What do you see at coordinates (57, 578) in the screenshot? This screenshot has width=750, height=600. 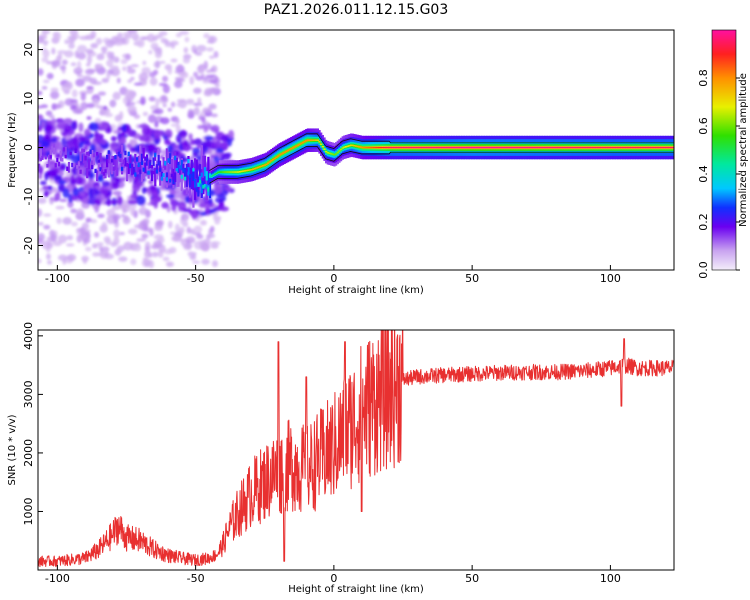 I see `x-tick-label: -100` at bounding box center [57, 578].